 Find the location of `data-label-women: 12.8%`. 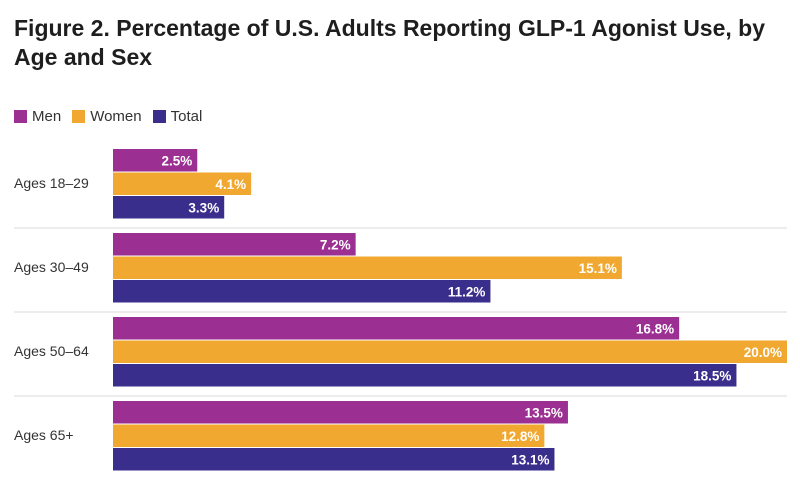

data-label-women: 12.8% is located at coordinates (520, 436).